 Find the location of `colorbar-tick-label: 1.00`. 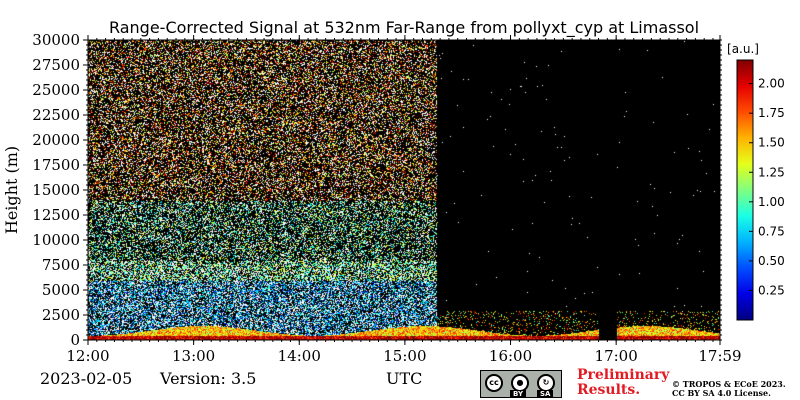

colorbar-tick-label: 1.00 is located at coordinates (771, 202).